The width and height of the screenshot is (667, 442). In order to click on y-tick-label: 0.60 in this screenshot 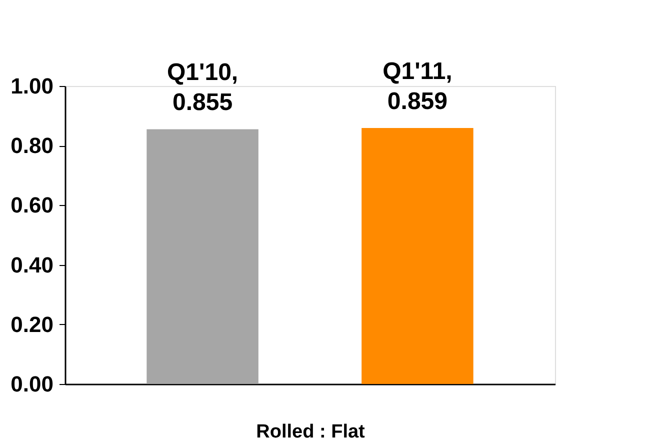, I will do `click(32, 205)`.